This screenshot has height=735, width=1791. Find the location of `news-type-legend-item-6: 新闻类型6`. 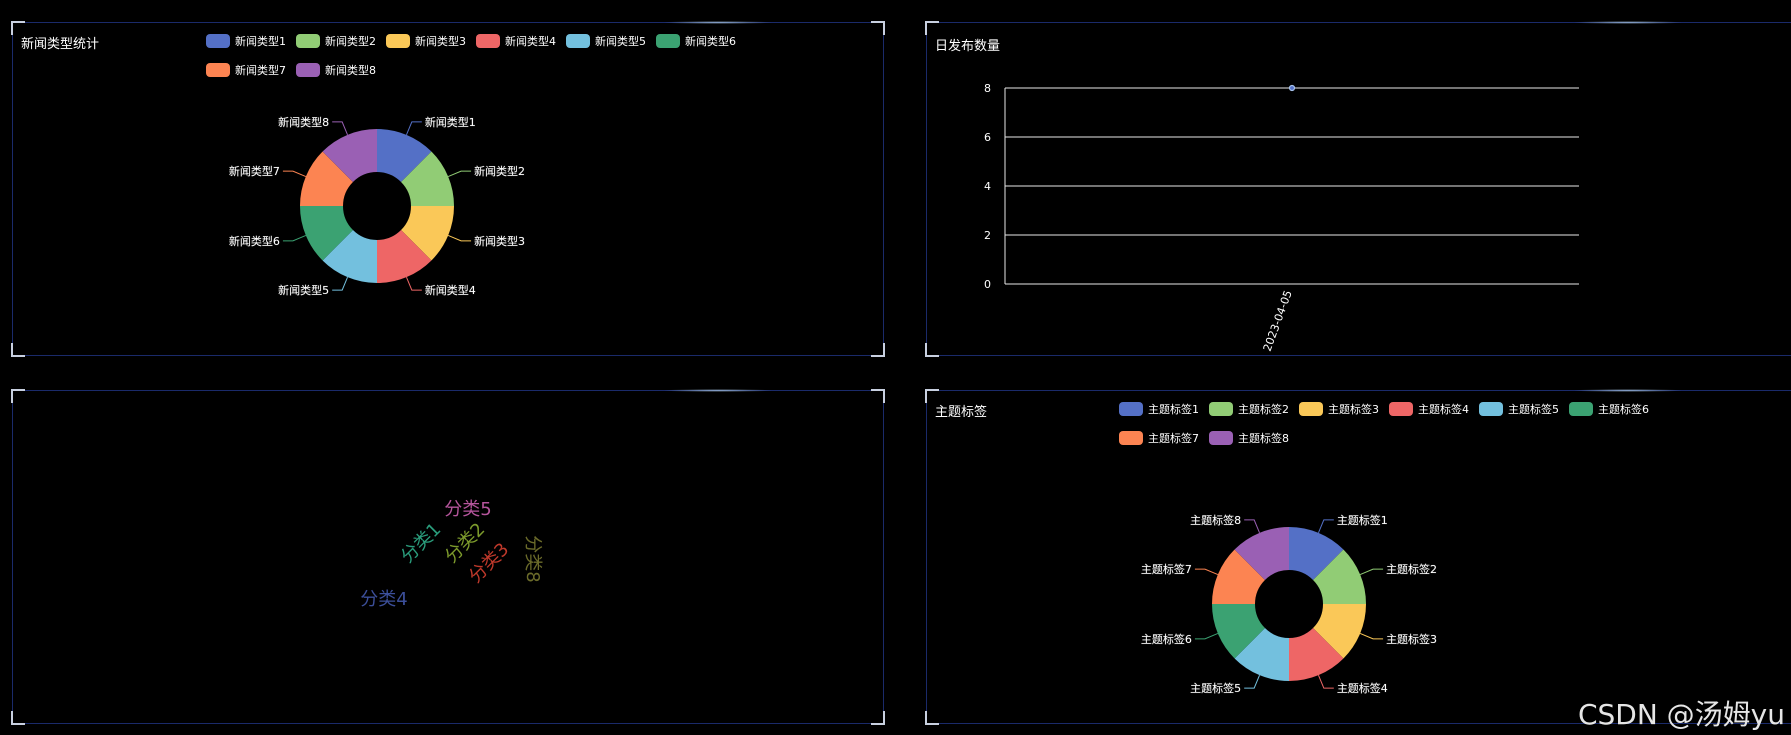

news-type-legend-item-6: 新闻类型6 is located at coordinates (696, 40).